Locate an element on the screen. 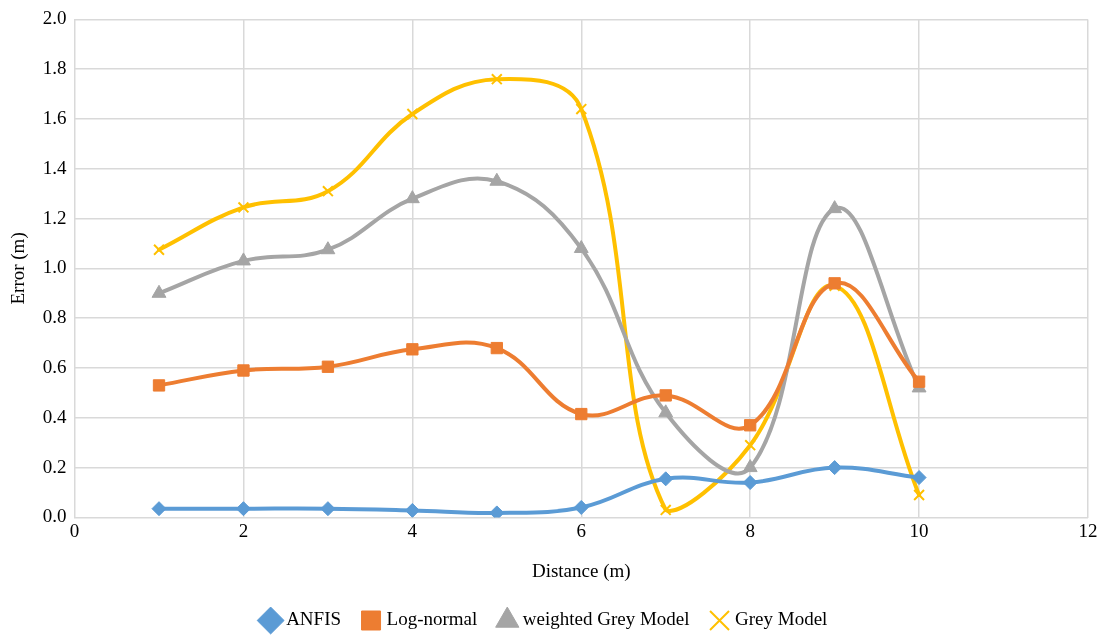  y-tick-label: 1.4 is located at coordinates (55, 167).